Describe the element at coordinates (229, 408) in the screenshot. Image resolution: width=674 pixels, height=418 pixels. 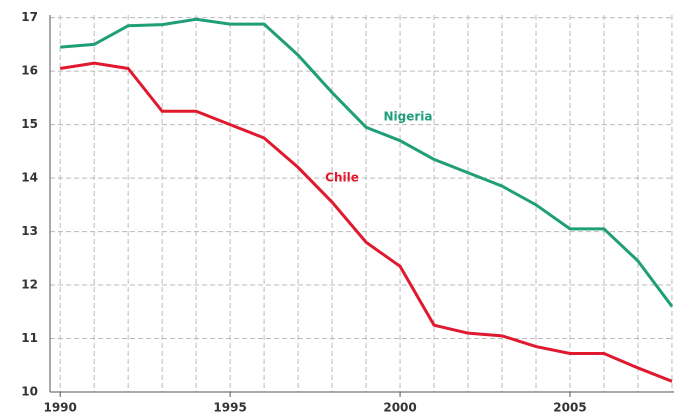
I see `x-tick-label: 1995` at that location.